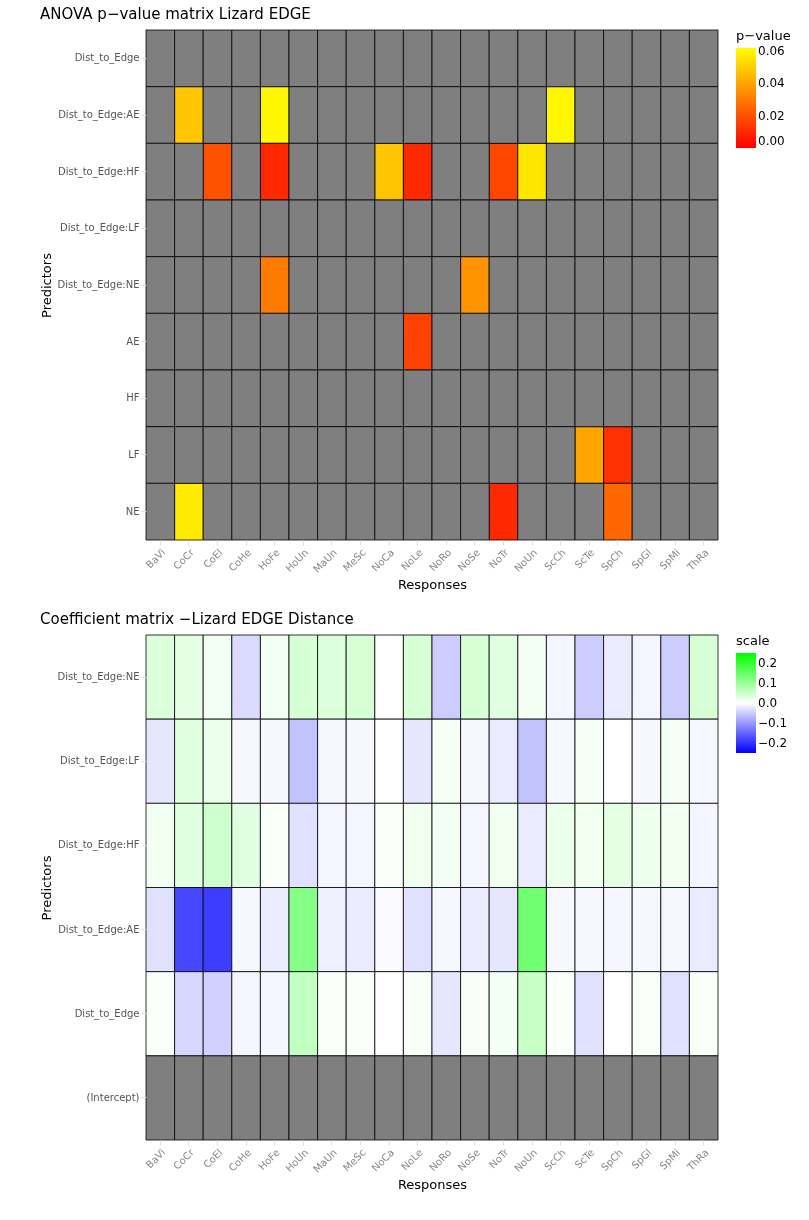 This screenshot has height=1220, width=809. I want to click on legend-title: scale, so click(753, 640).